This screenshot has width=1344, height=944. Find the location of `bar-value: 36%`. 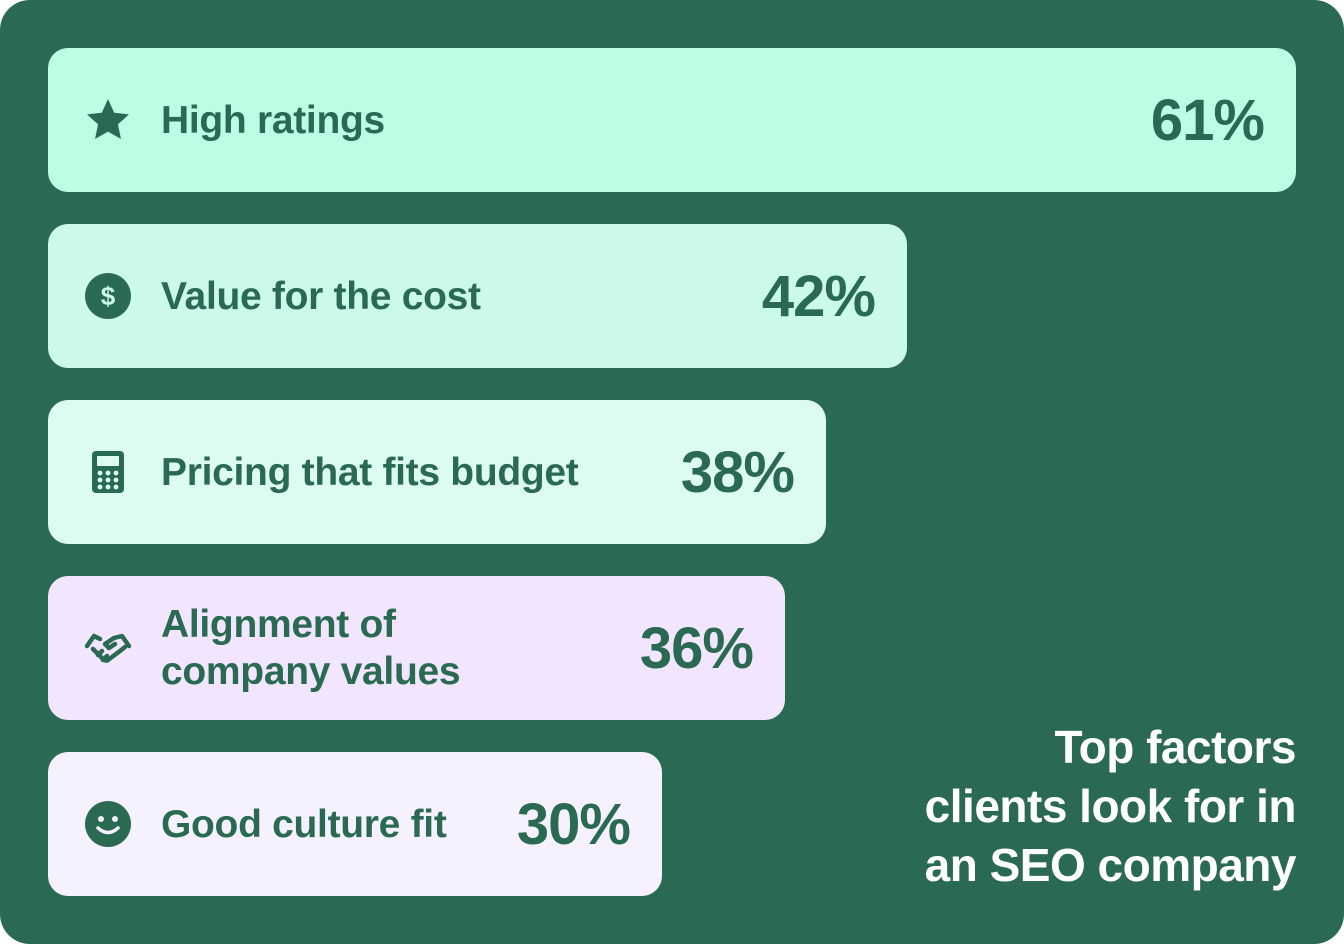

bar-value: 36% is located at coordinates (696, 648).